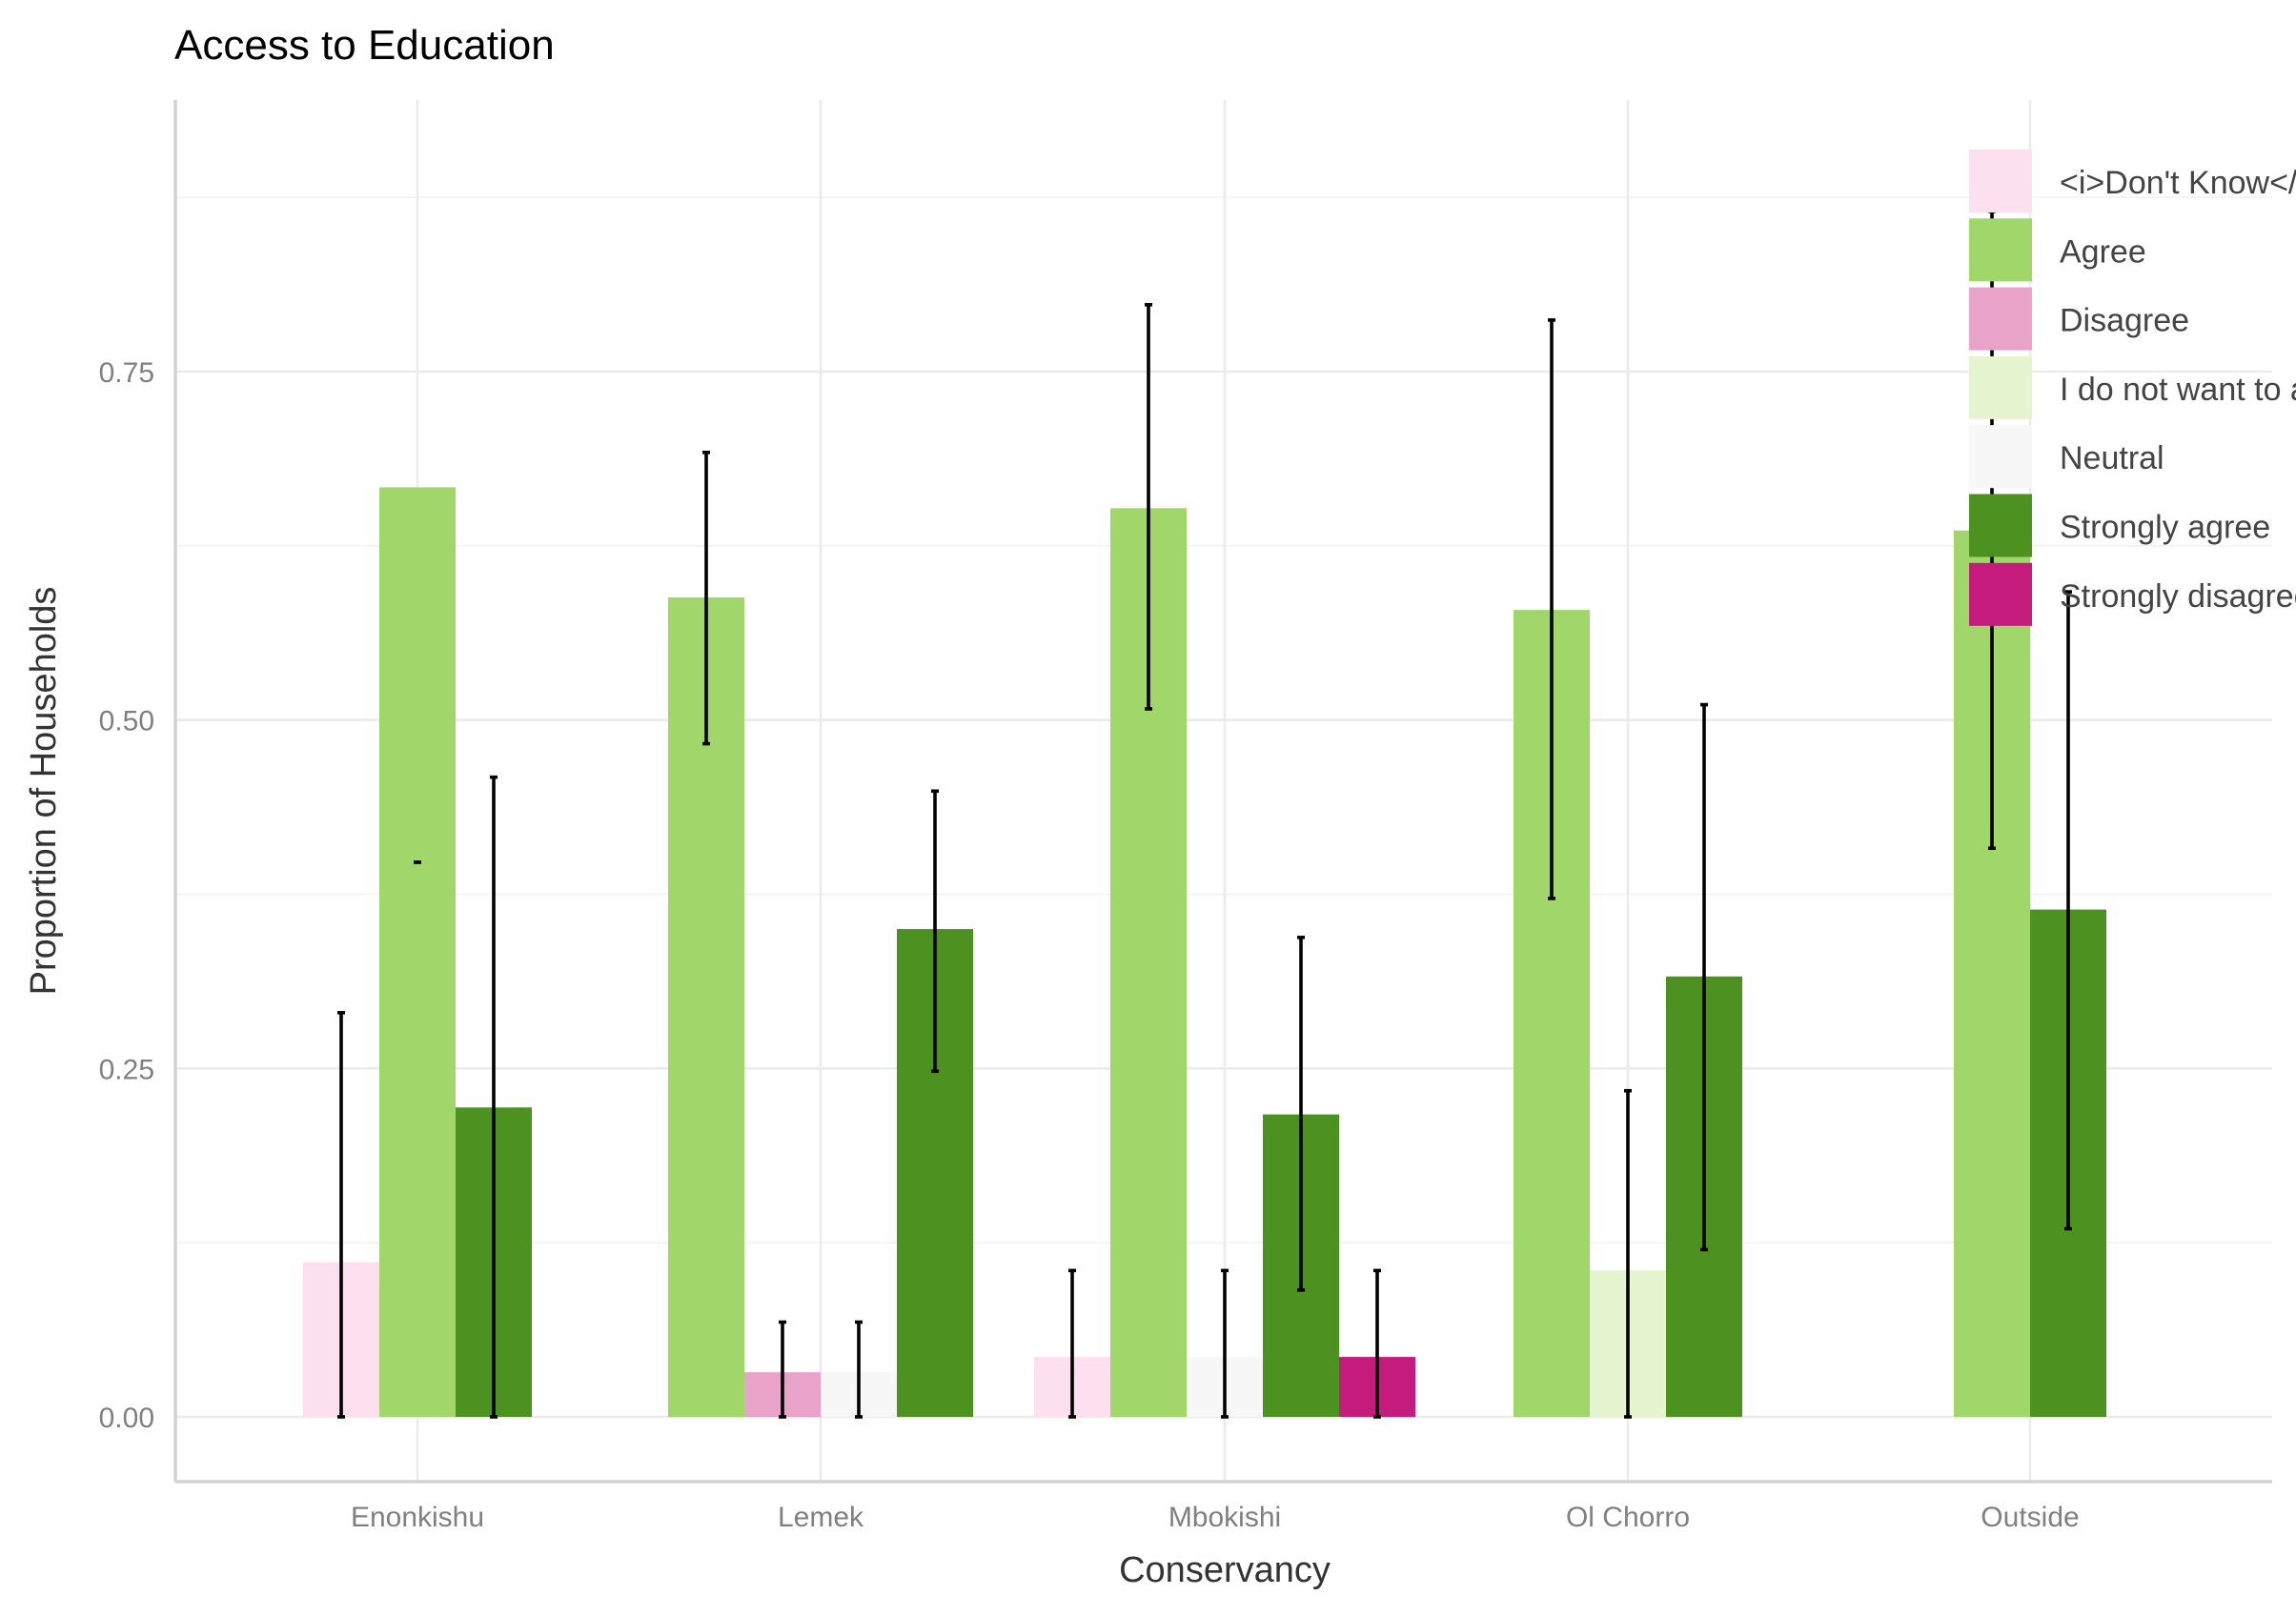  Describe the element at coordinates (2112, 458) in the screenshot. I see `legend-label: Neutral` at that location.